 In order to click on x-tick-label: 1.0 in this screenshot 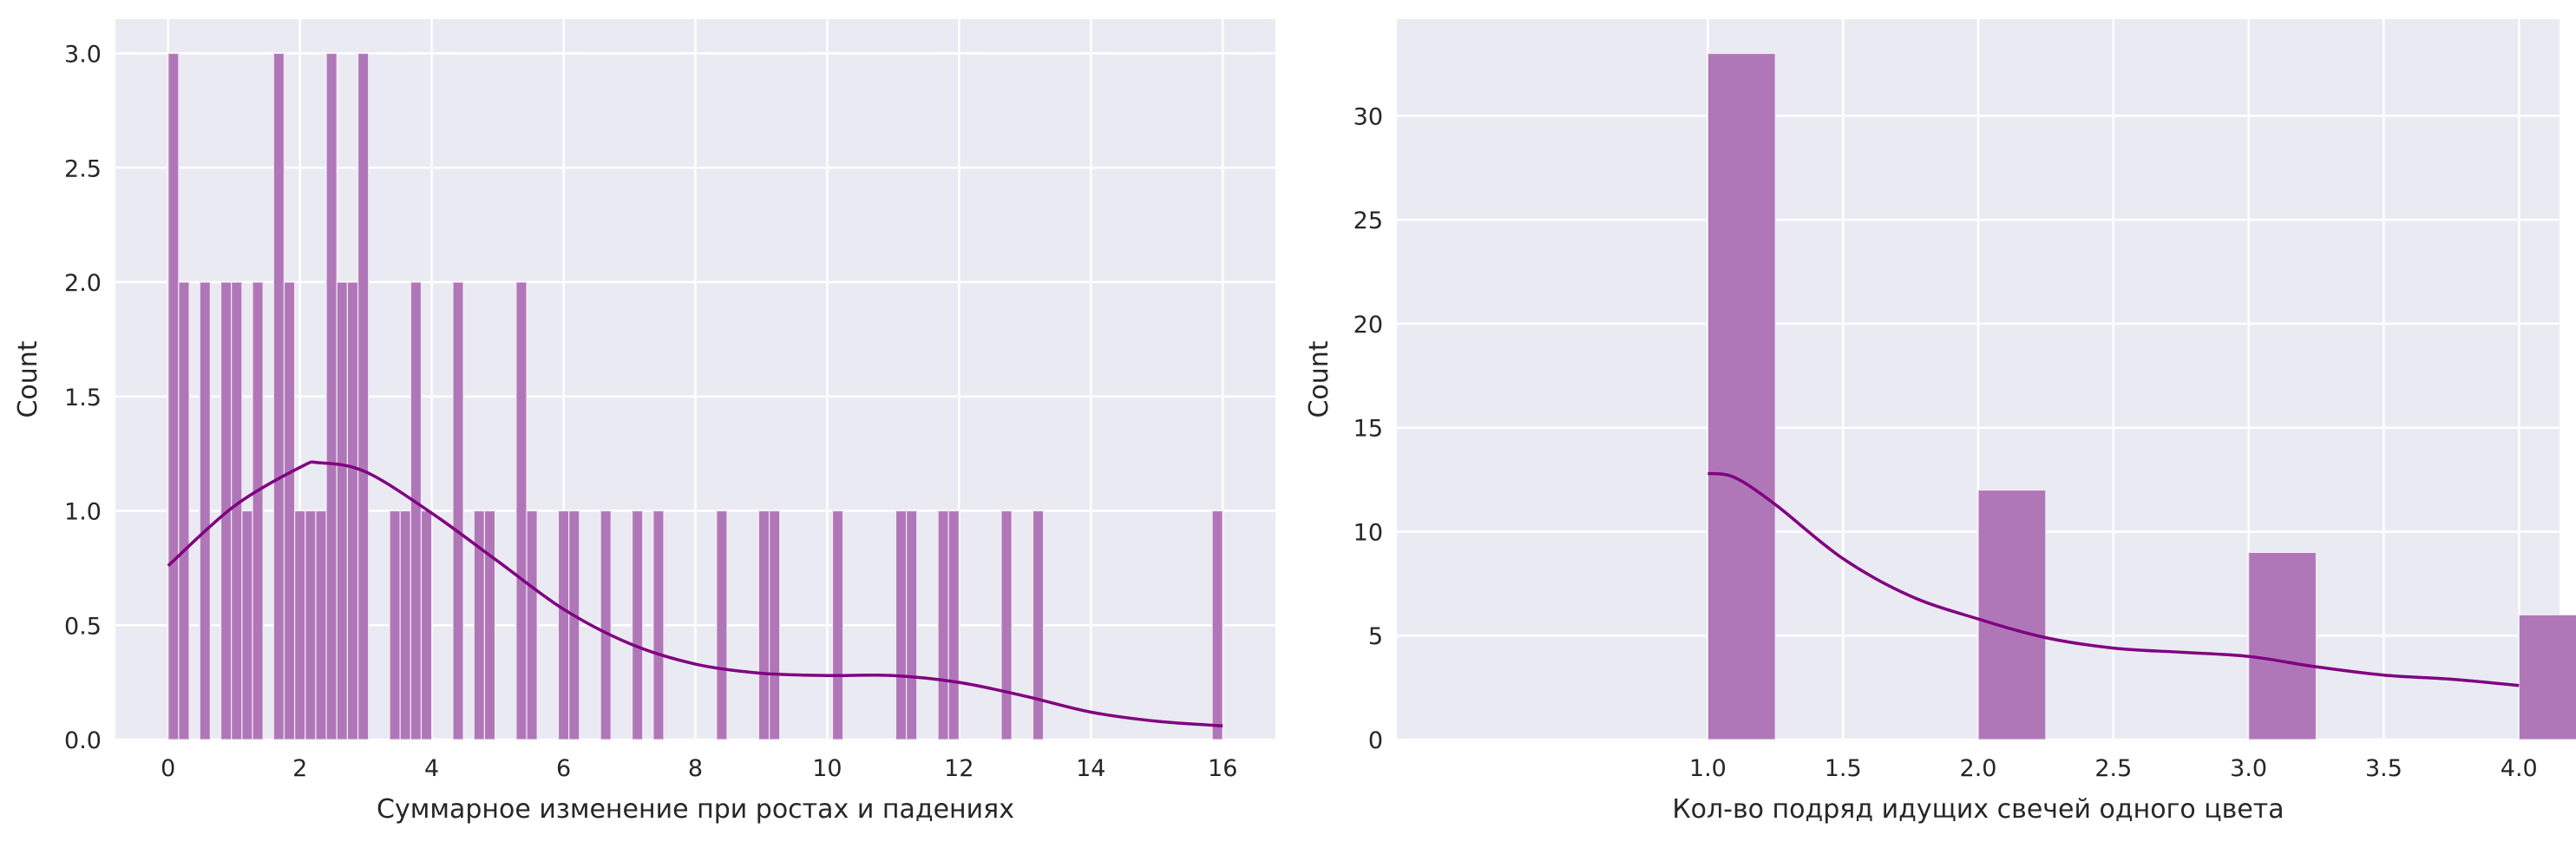, I will do `click(1708, 768)`.